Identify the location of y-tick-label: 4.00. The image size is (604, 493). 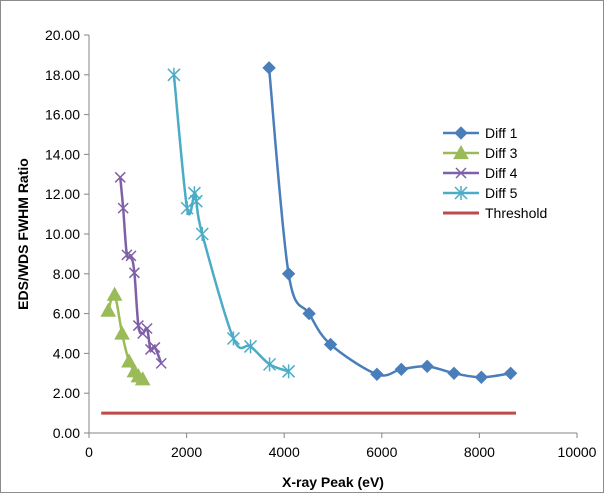
(66, 353).